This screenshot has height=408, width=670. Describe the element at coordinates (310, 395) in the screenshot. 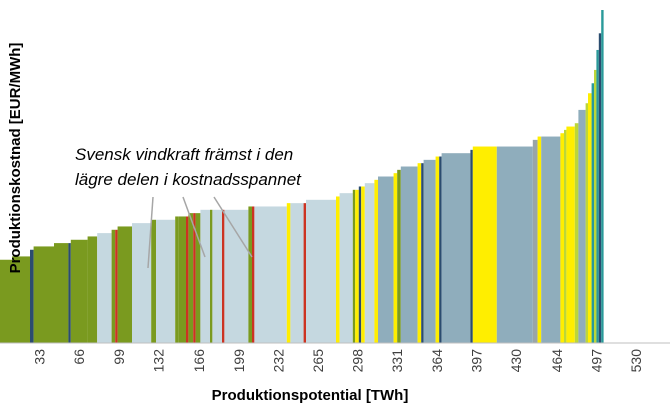

I see `x-axis-title: Produktionspotential [TWh]` at that location.